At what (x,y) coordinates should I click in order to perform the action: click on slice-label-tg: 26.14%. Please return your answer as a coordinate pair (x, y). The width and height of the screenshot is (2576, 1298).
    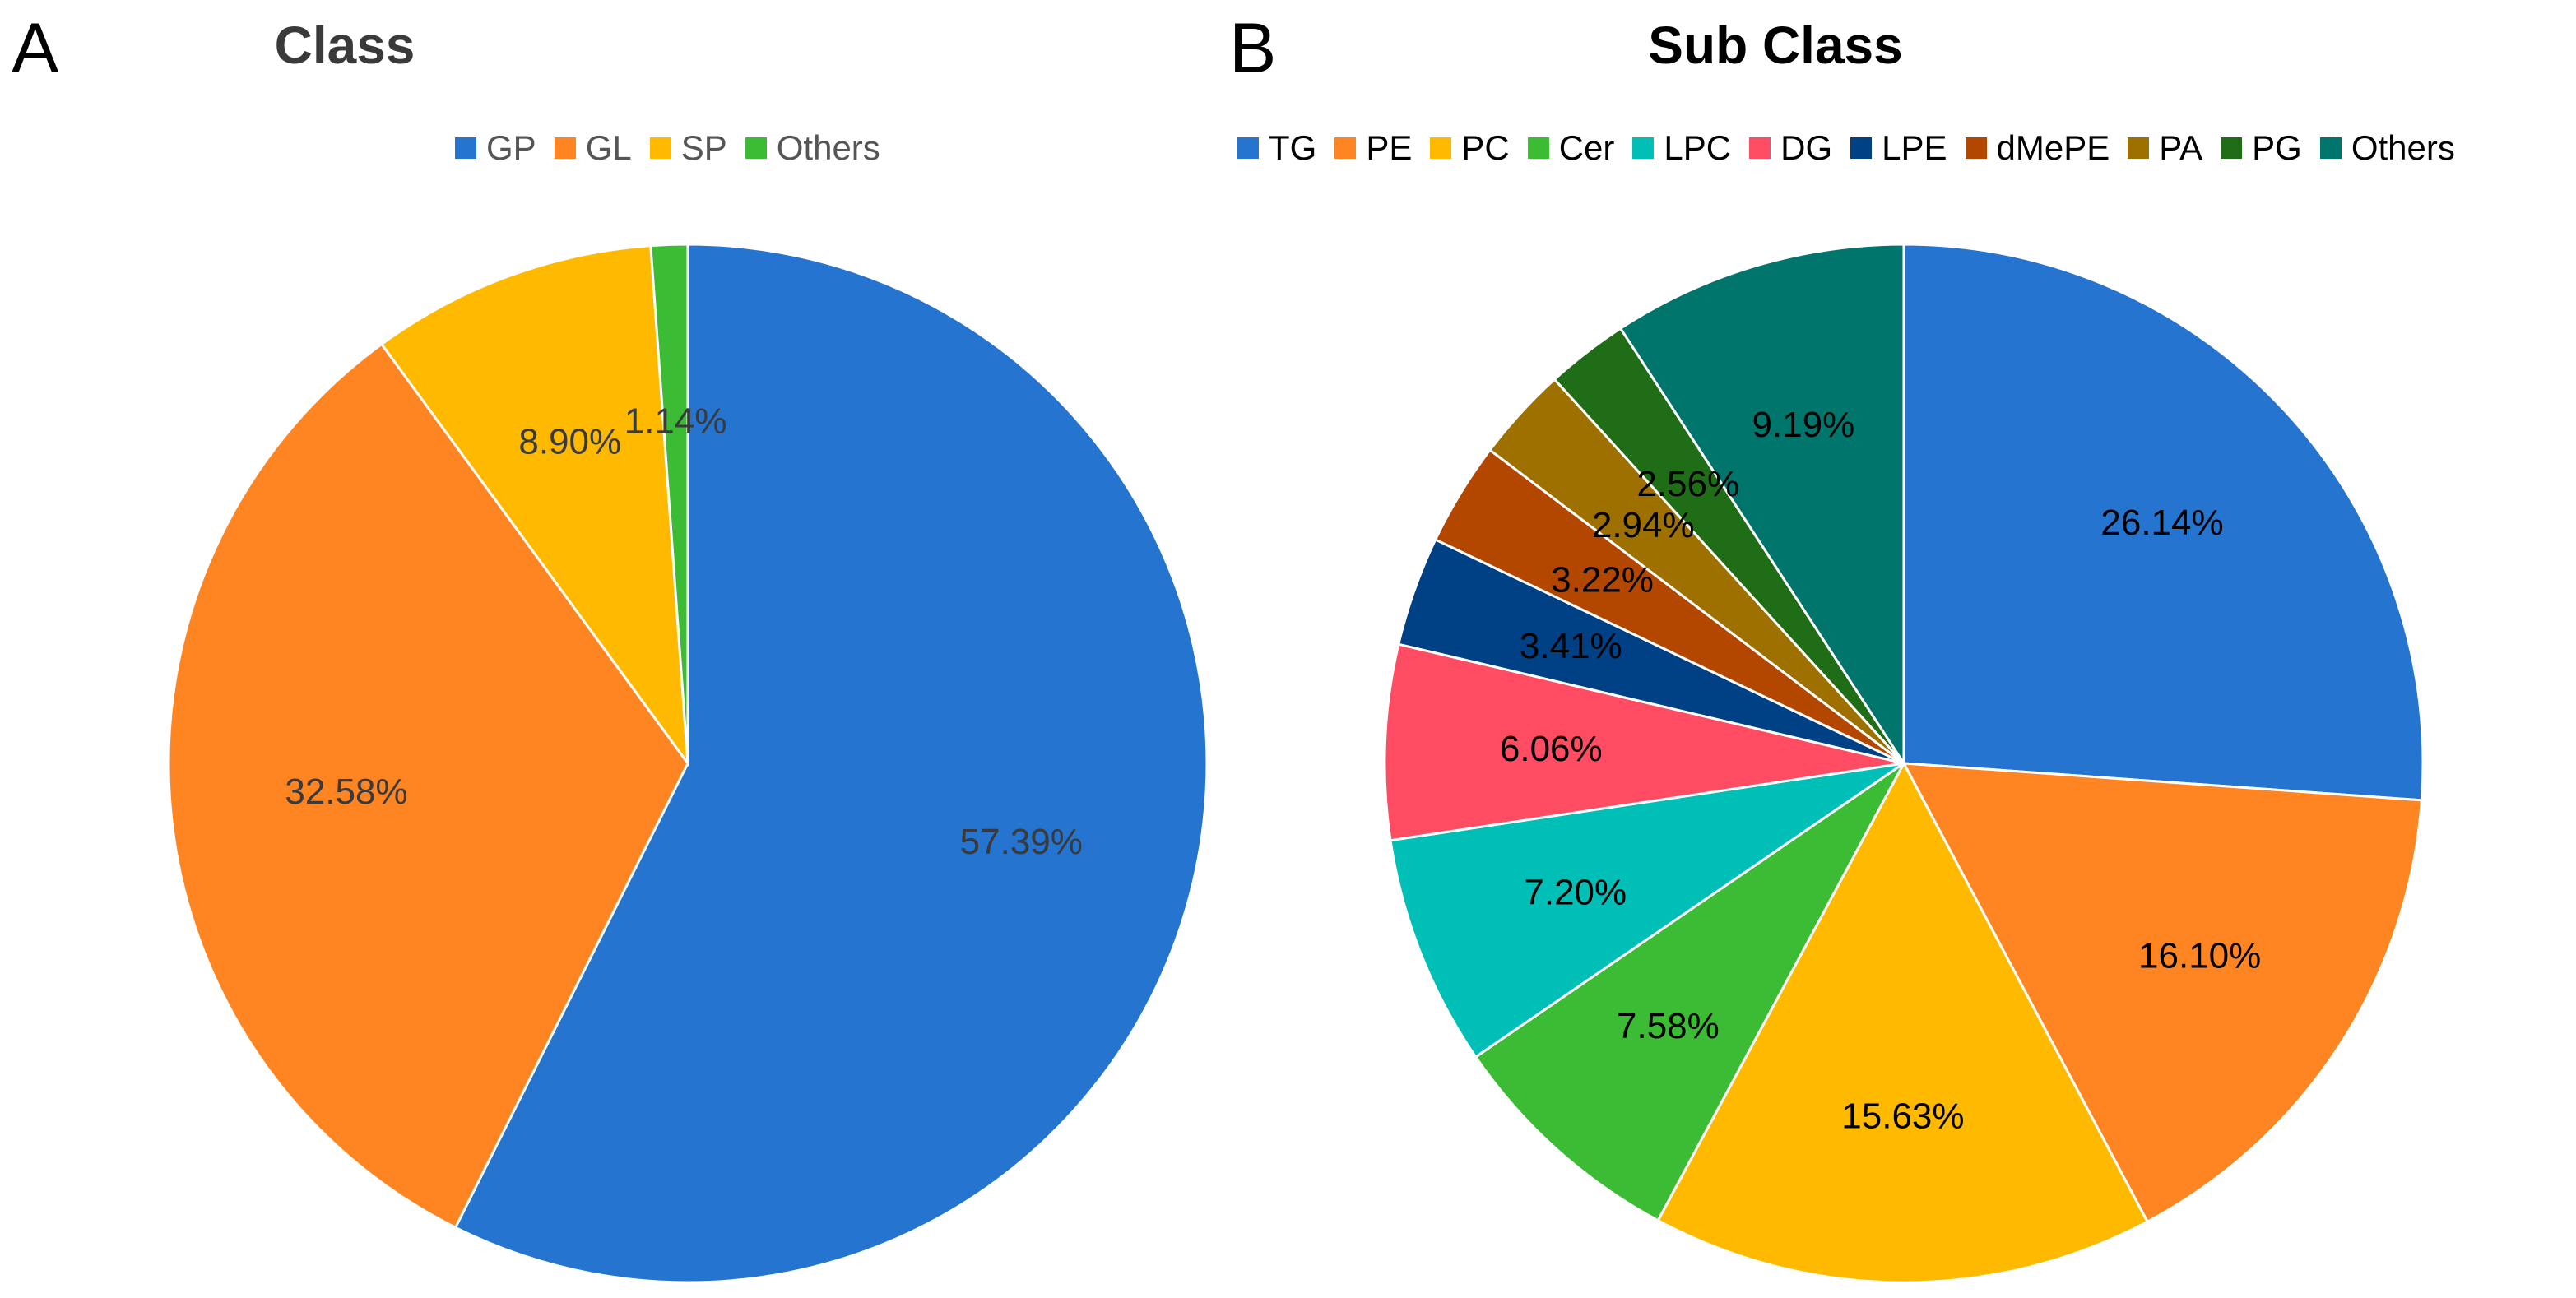
    Looking at the image, I should click on (2161, 523).